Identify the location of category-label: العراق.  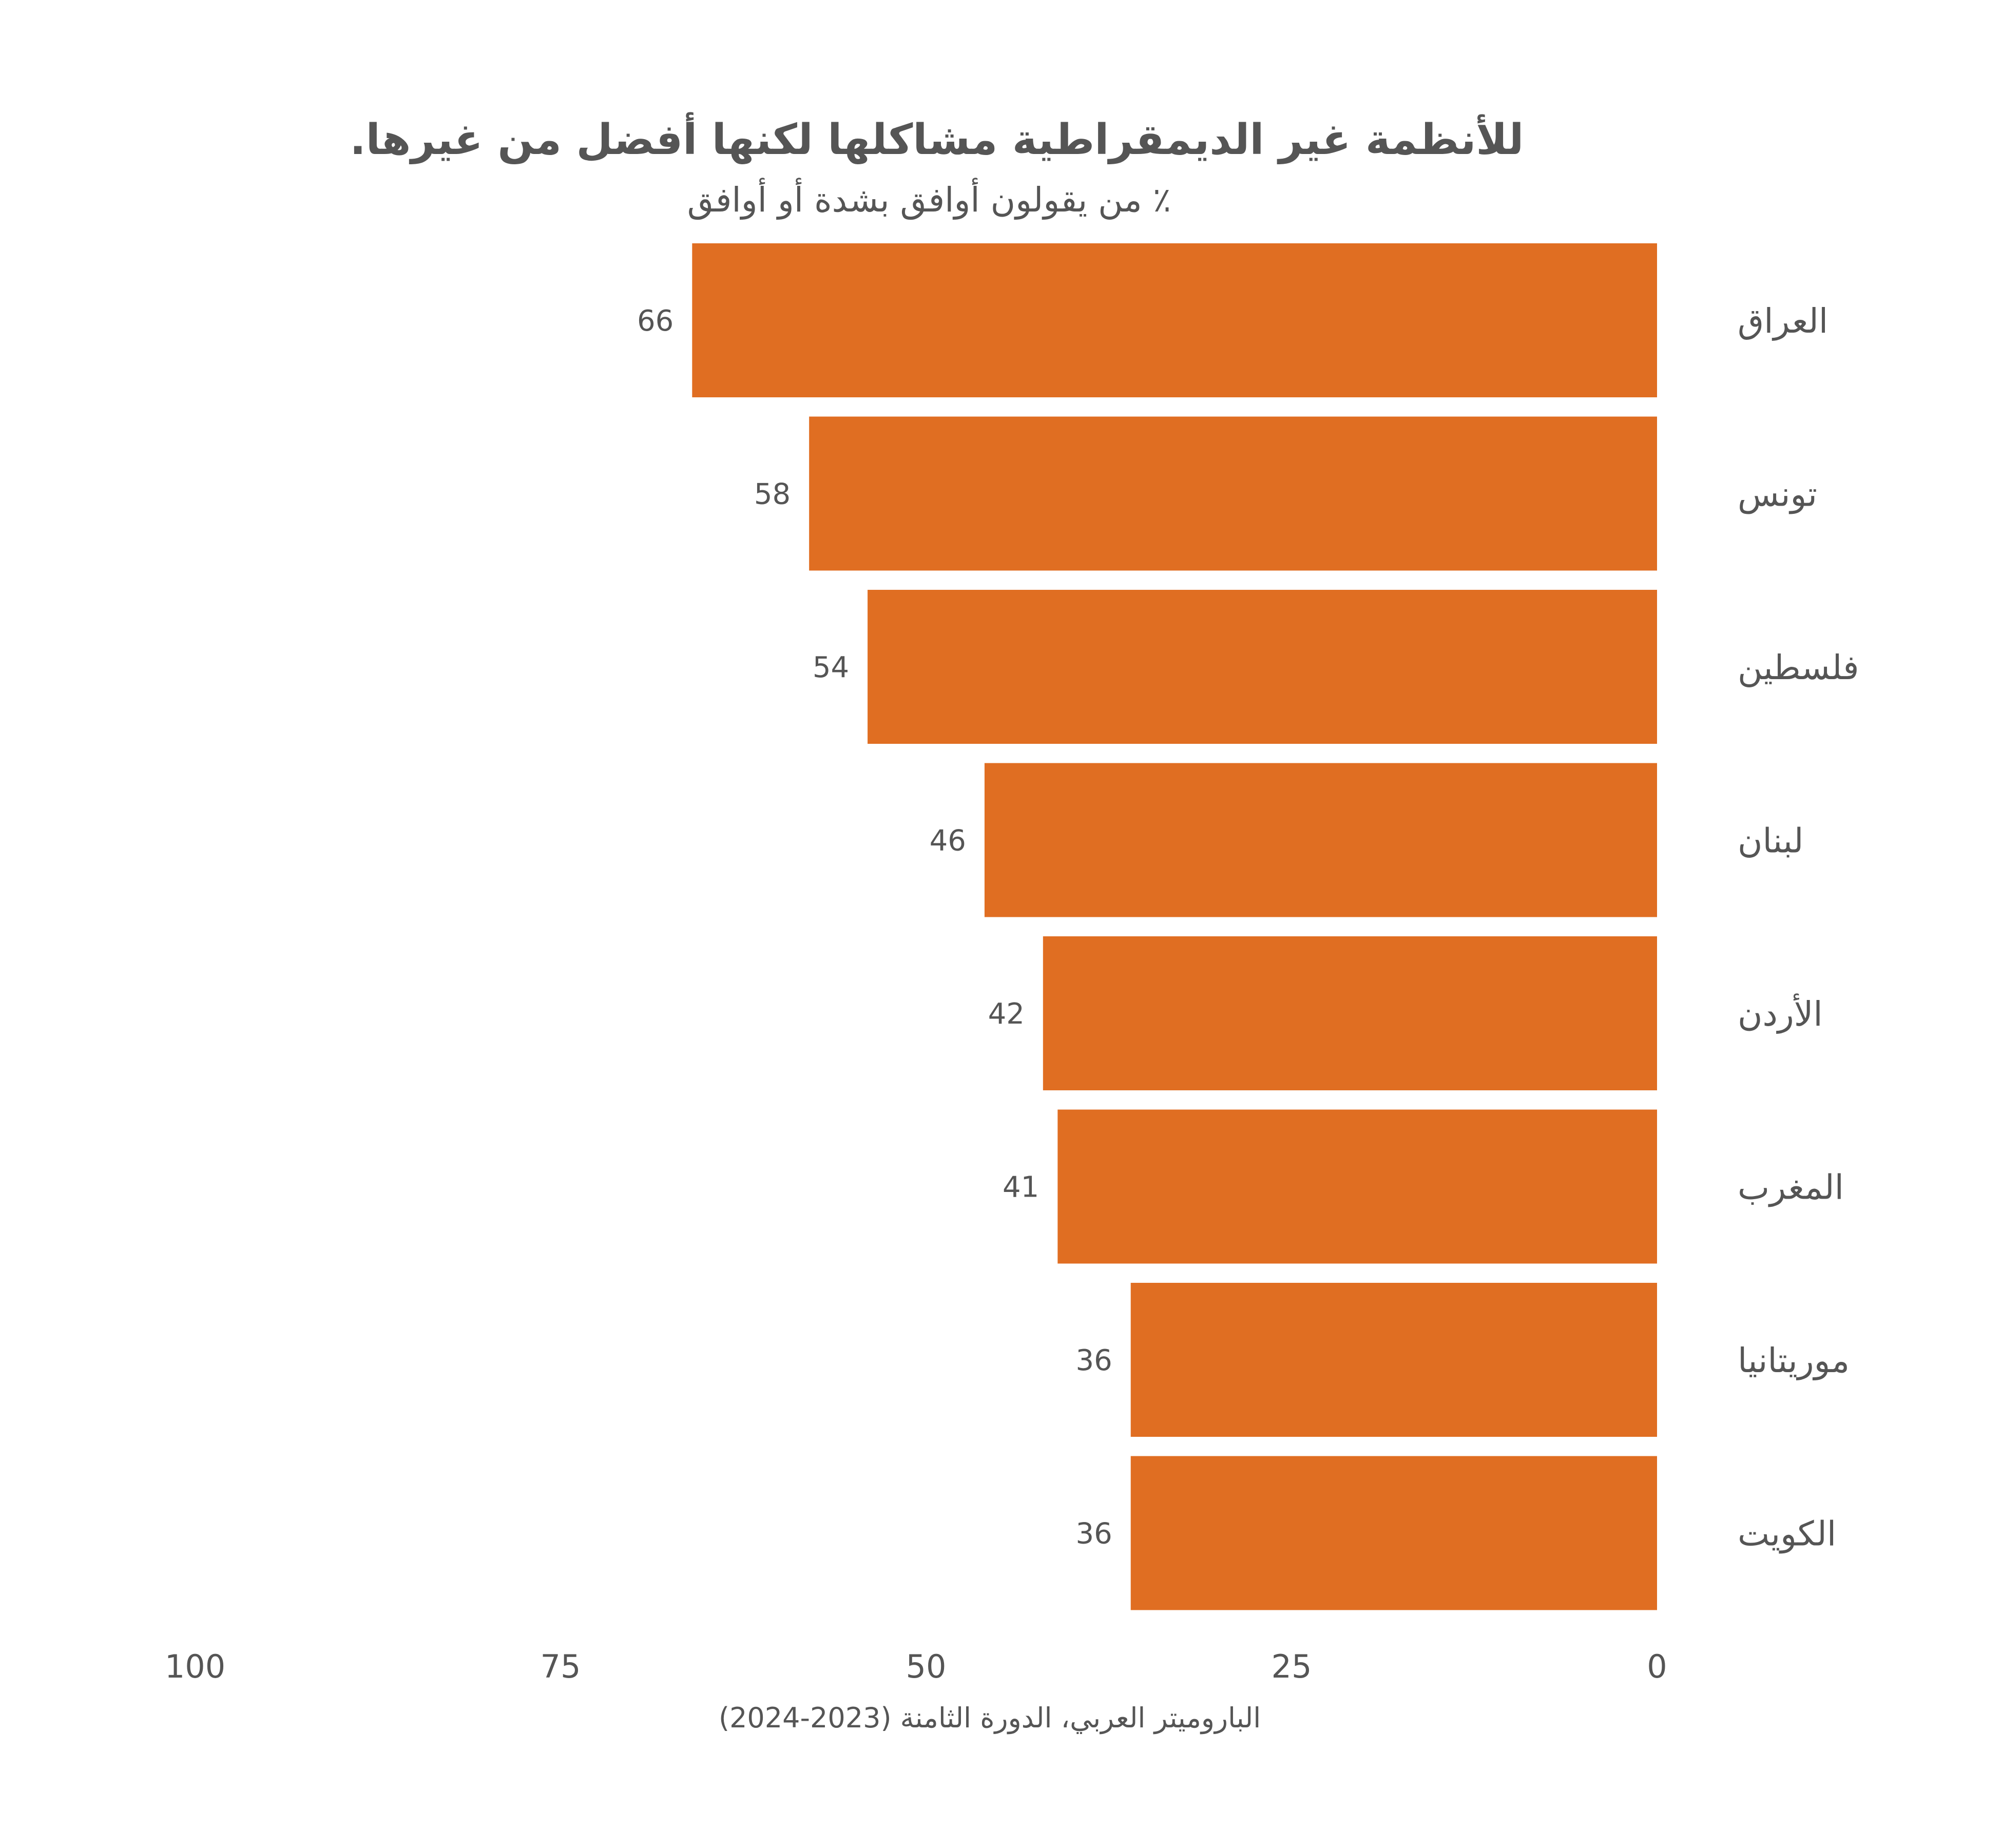
(1783, 321).